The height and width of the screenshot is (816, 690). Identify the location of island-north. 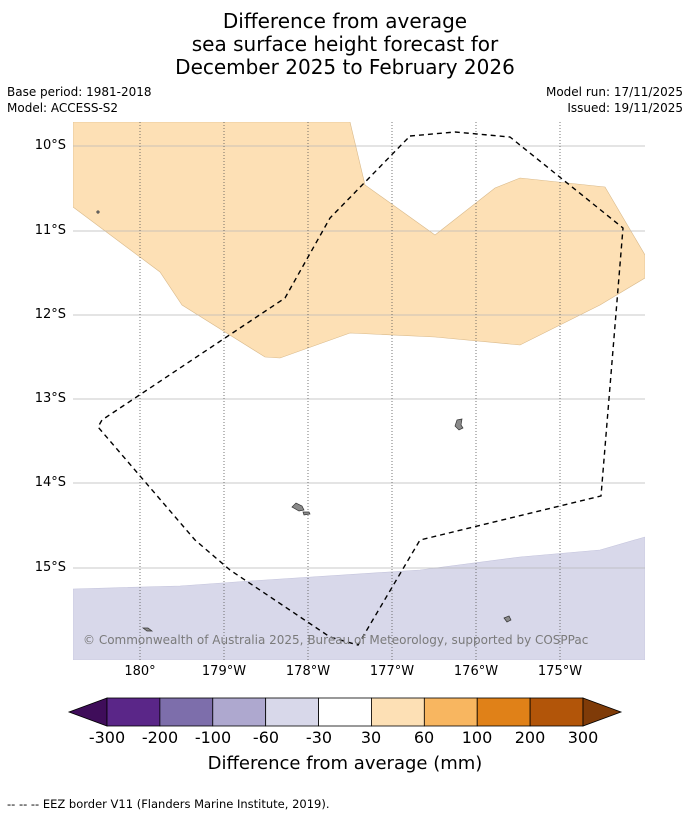
(459, 424).